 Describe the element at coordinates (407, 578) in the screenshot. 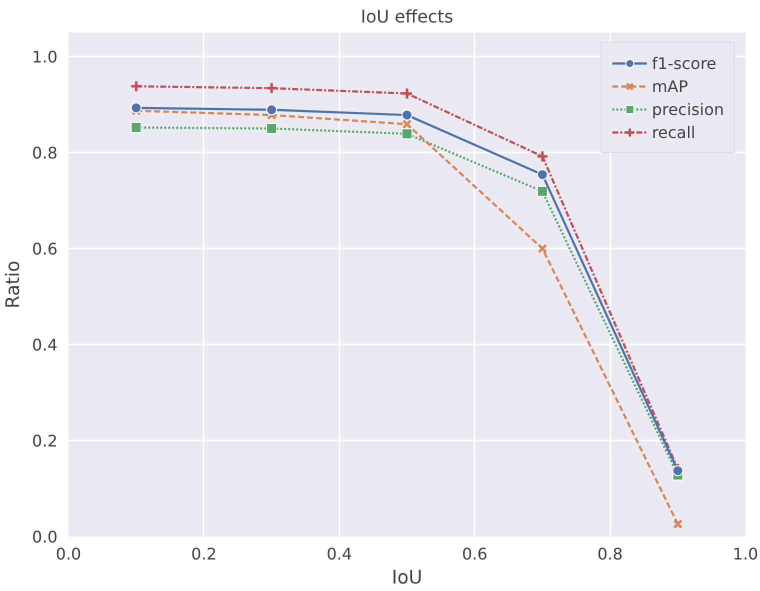

I see `x-axis-title: IoU` at that location.